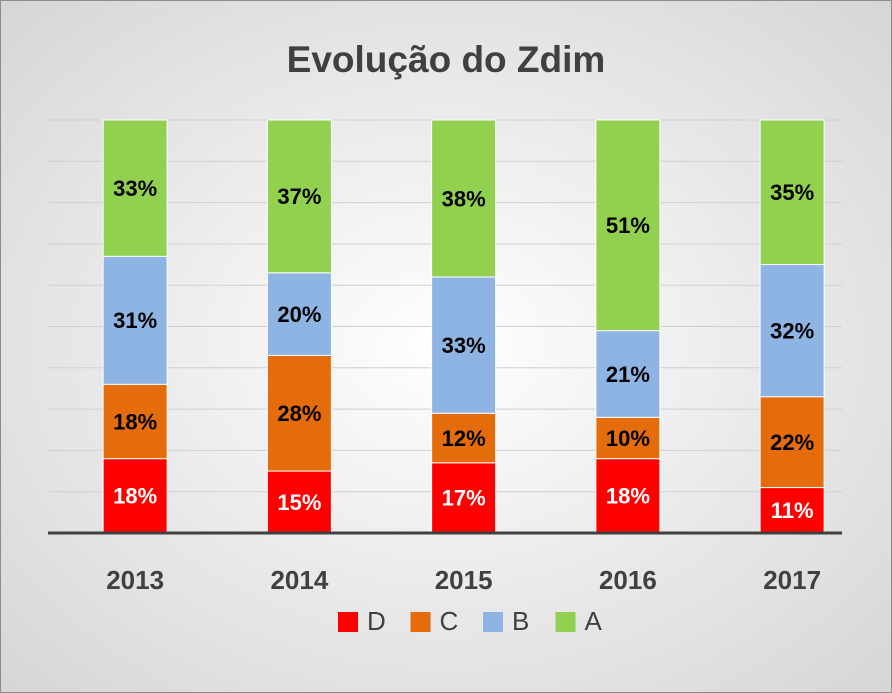 This screenshot has width=892, height=693. Describe the element at coordinates (299, 413) in the screenshot. I see `data-label: 28%` at that location.